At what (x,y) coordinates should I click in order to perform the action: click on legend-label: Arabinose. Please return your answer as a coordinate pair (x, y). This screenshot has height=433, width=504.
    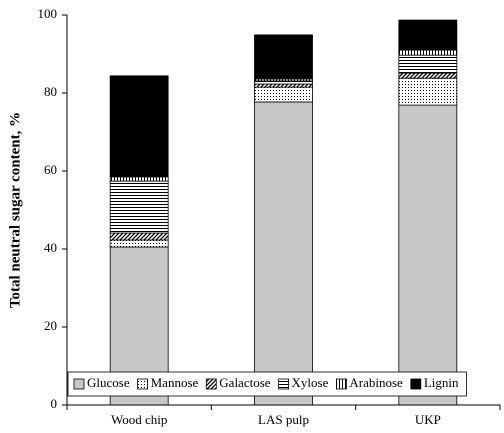
    Looking at the image, I should click on (376, 382).